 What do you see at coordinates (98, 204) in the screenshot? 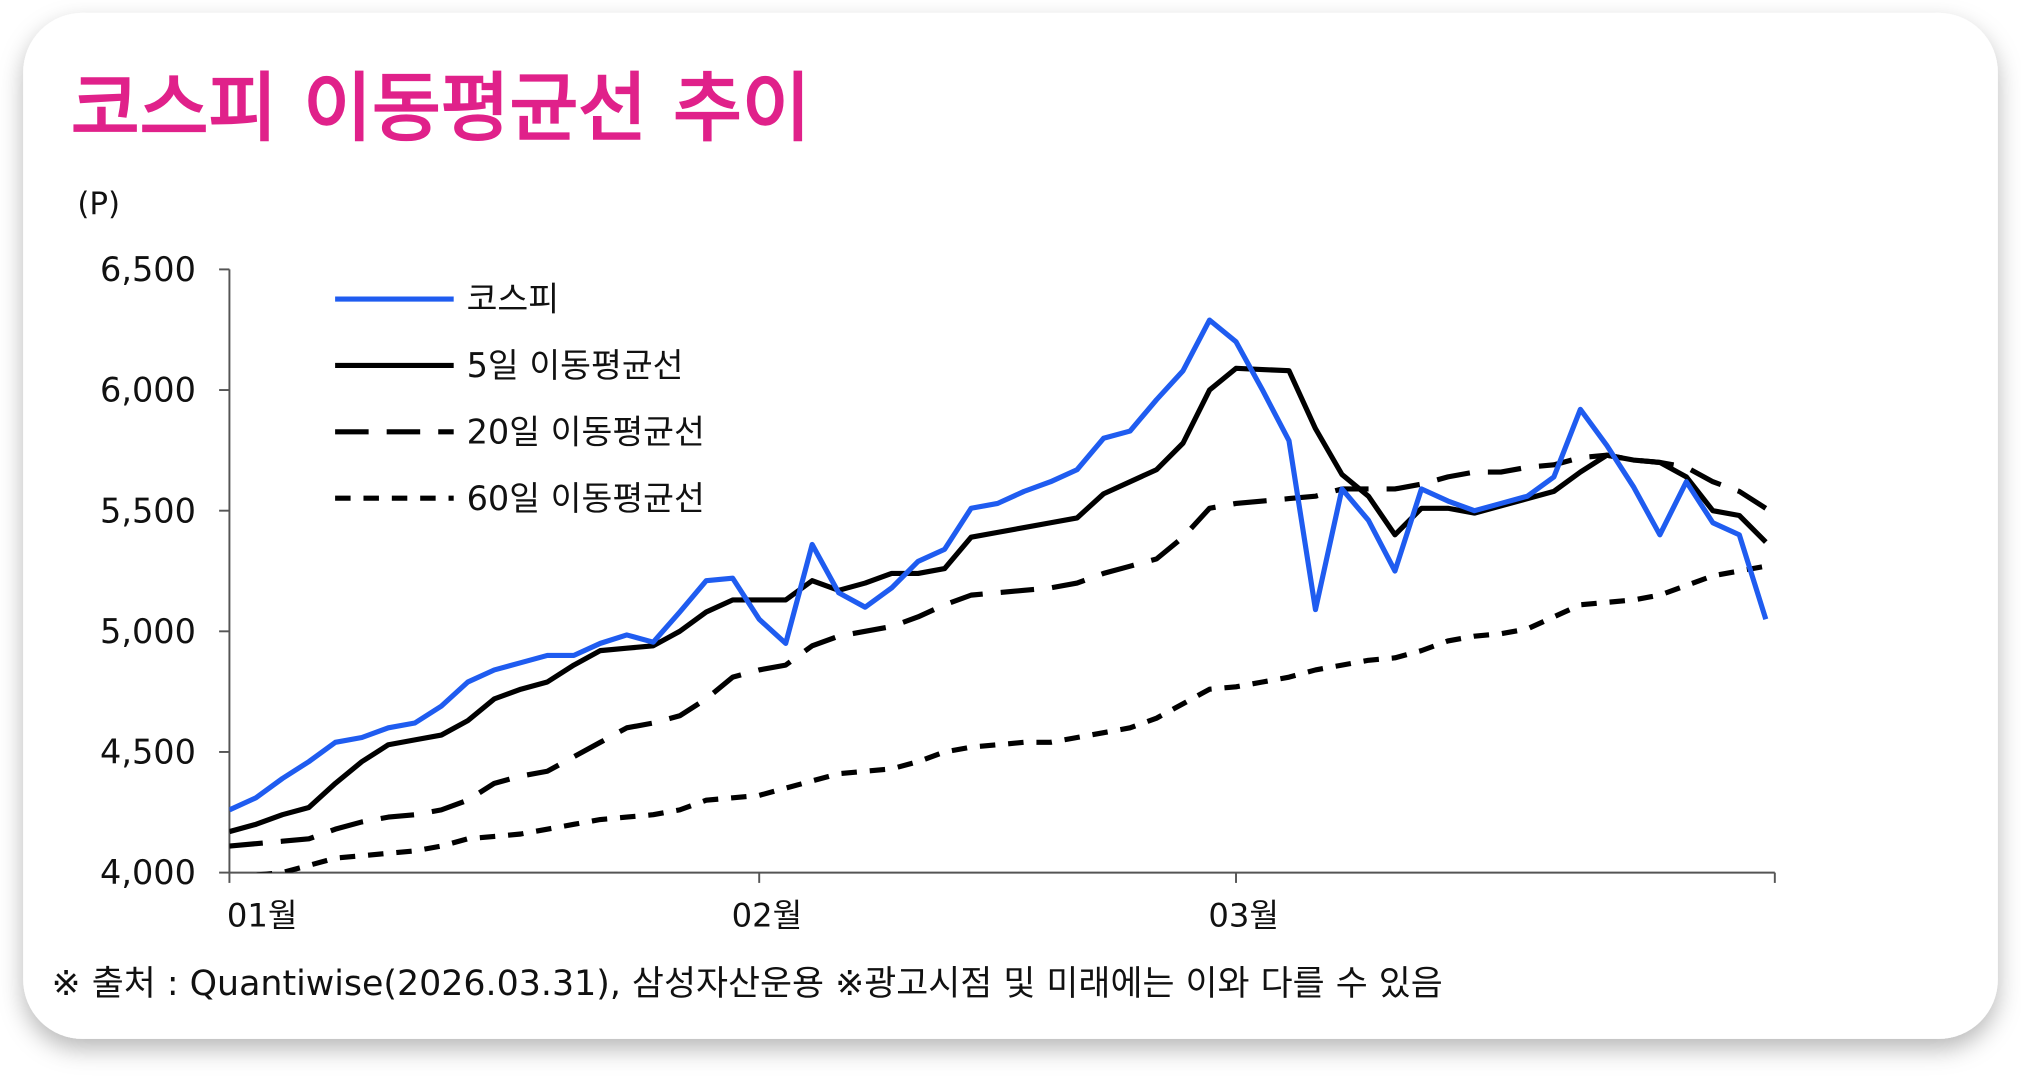
I see `y-axis-label: (P)` at bounding box center [98, 204].